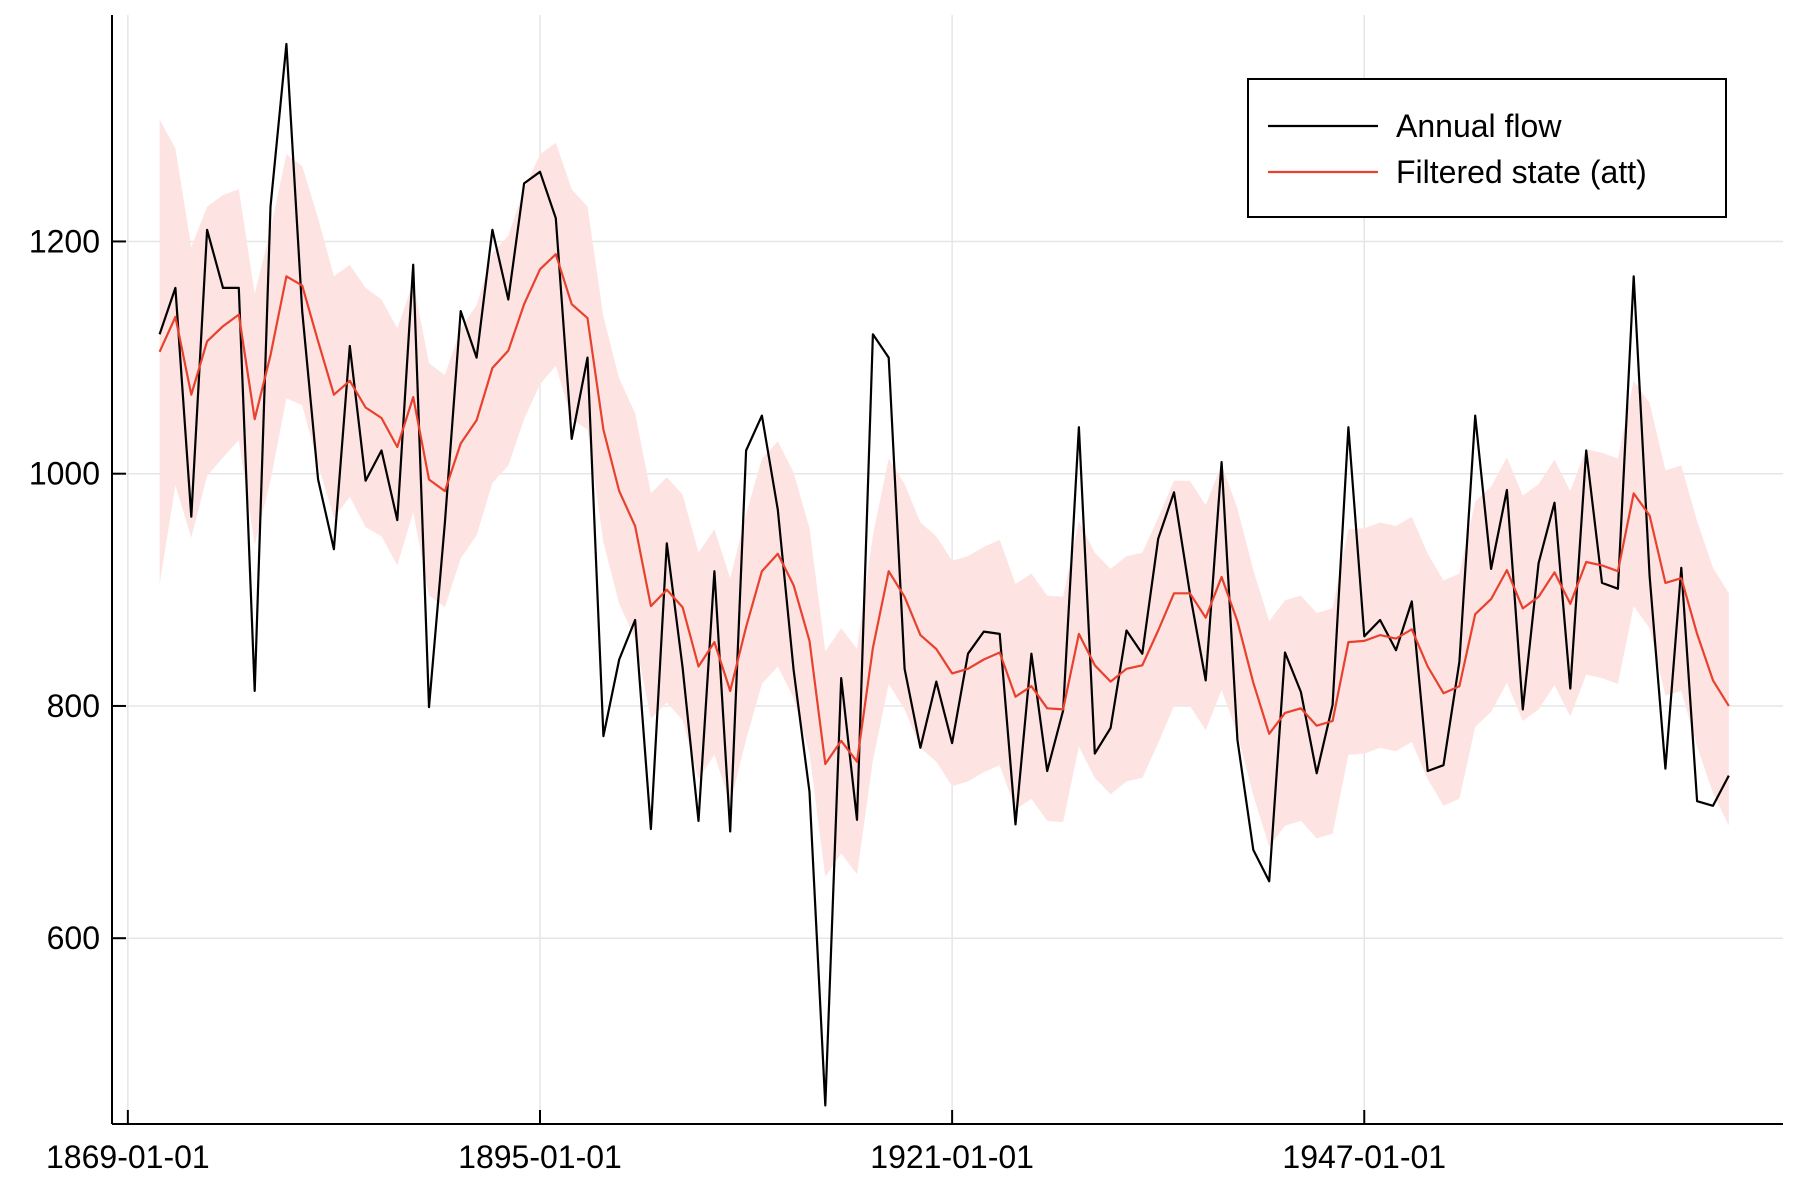 The width and height of the screenshot is (1818, 1184). I want to click on y-tick-label-3: 1200, so click(64, 241).